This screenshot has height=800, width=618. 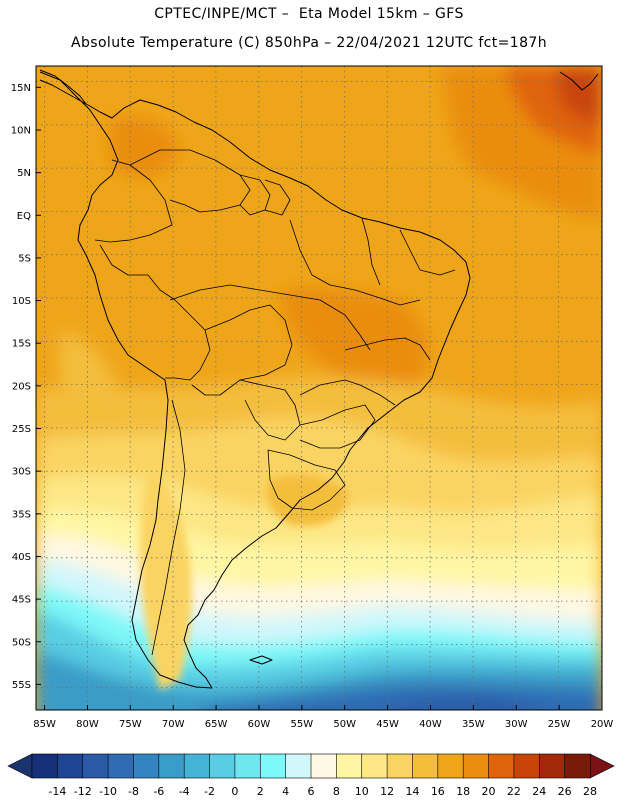 I want to click on field-andes-tongue, so click(x=166, y=580).